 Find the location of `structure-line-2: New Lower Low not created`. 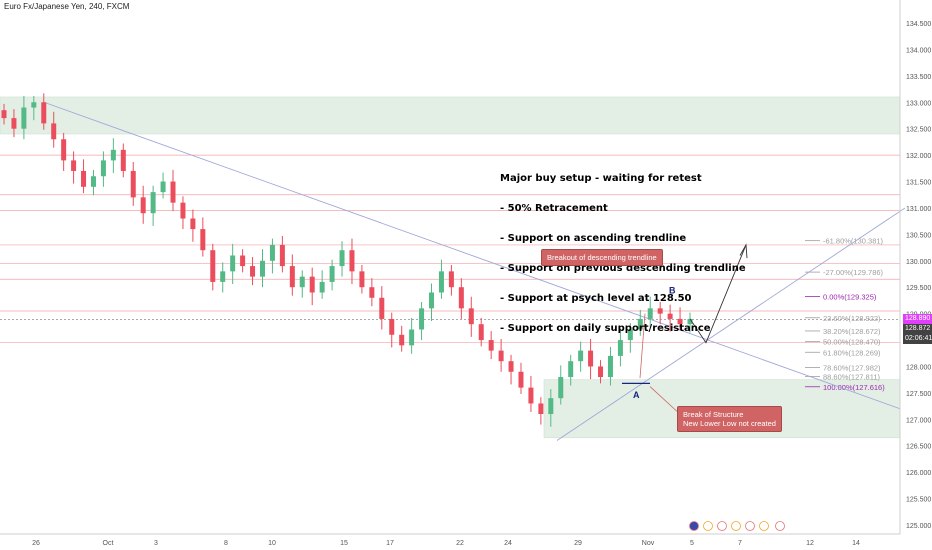

structure-line-2: New Lower Low not created is located at coordinates (729, 423).